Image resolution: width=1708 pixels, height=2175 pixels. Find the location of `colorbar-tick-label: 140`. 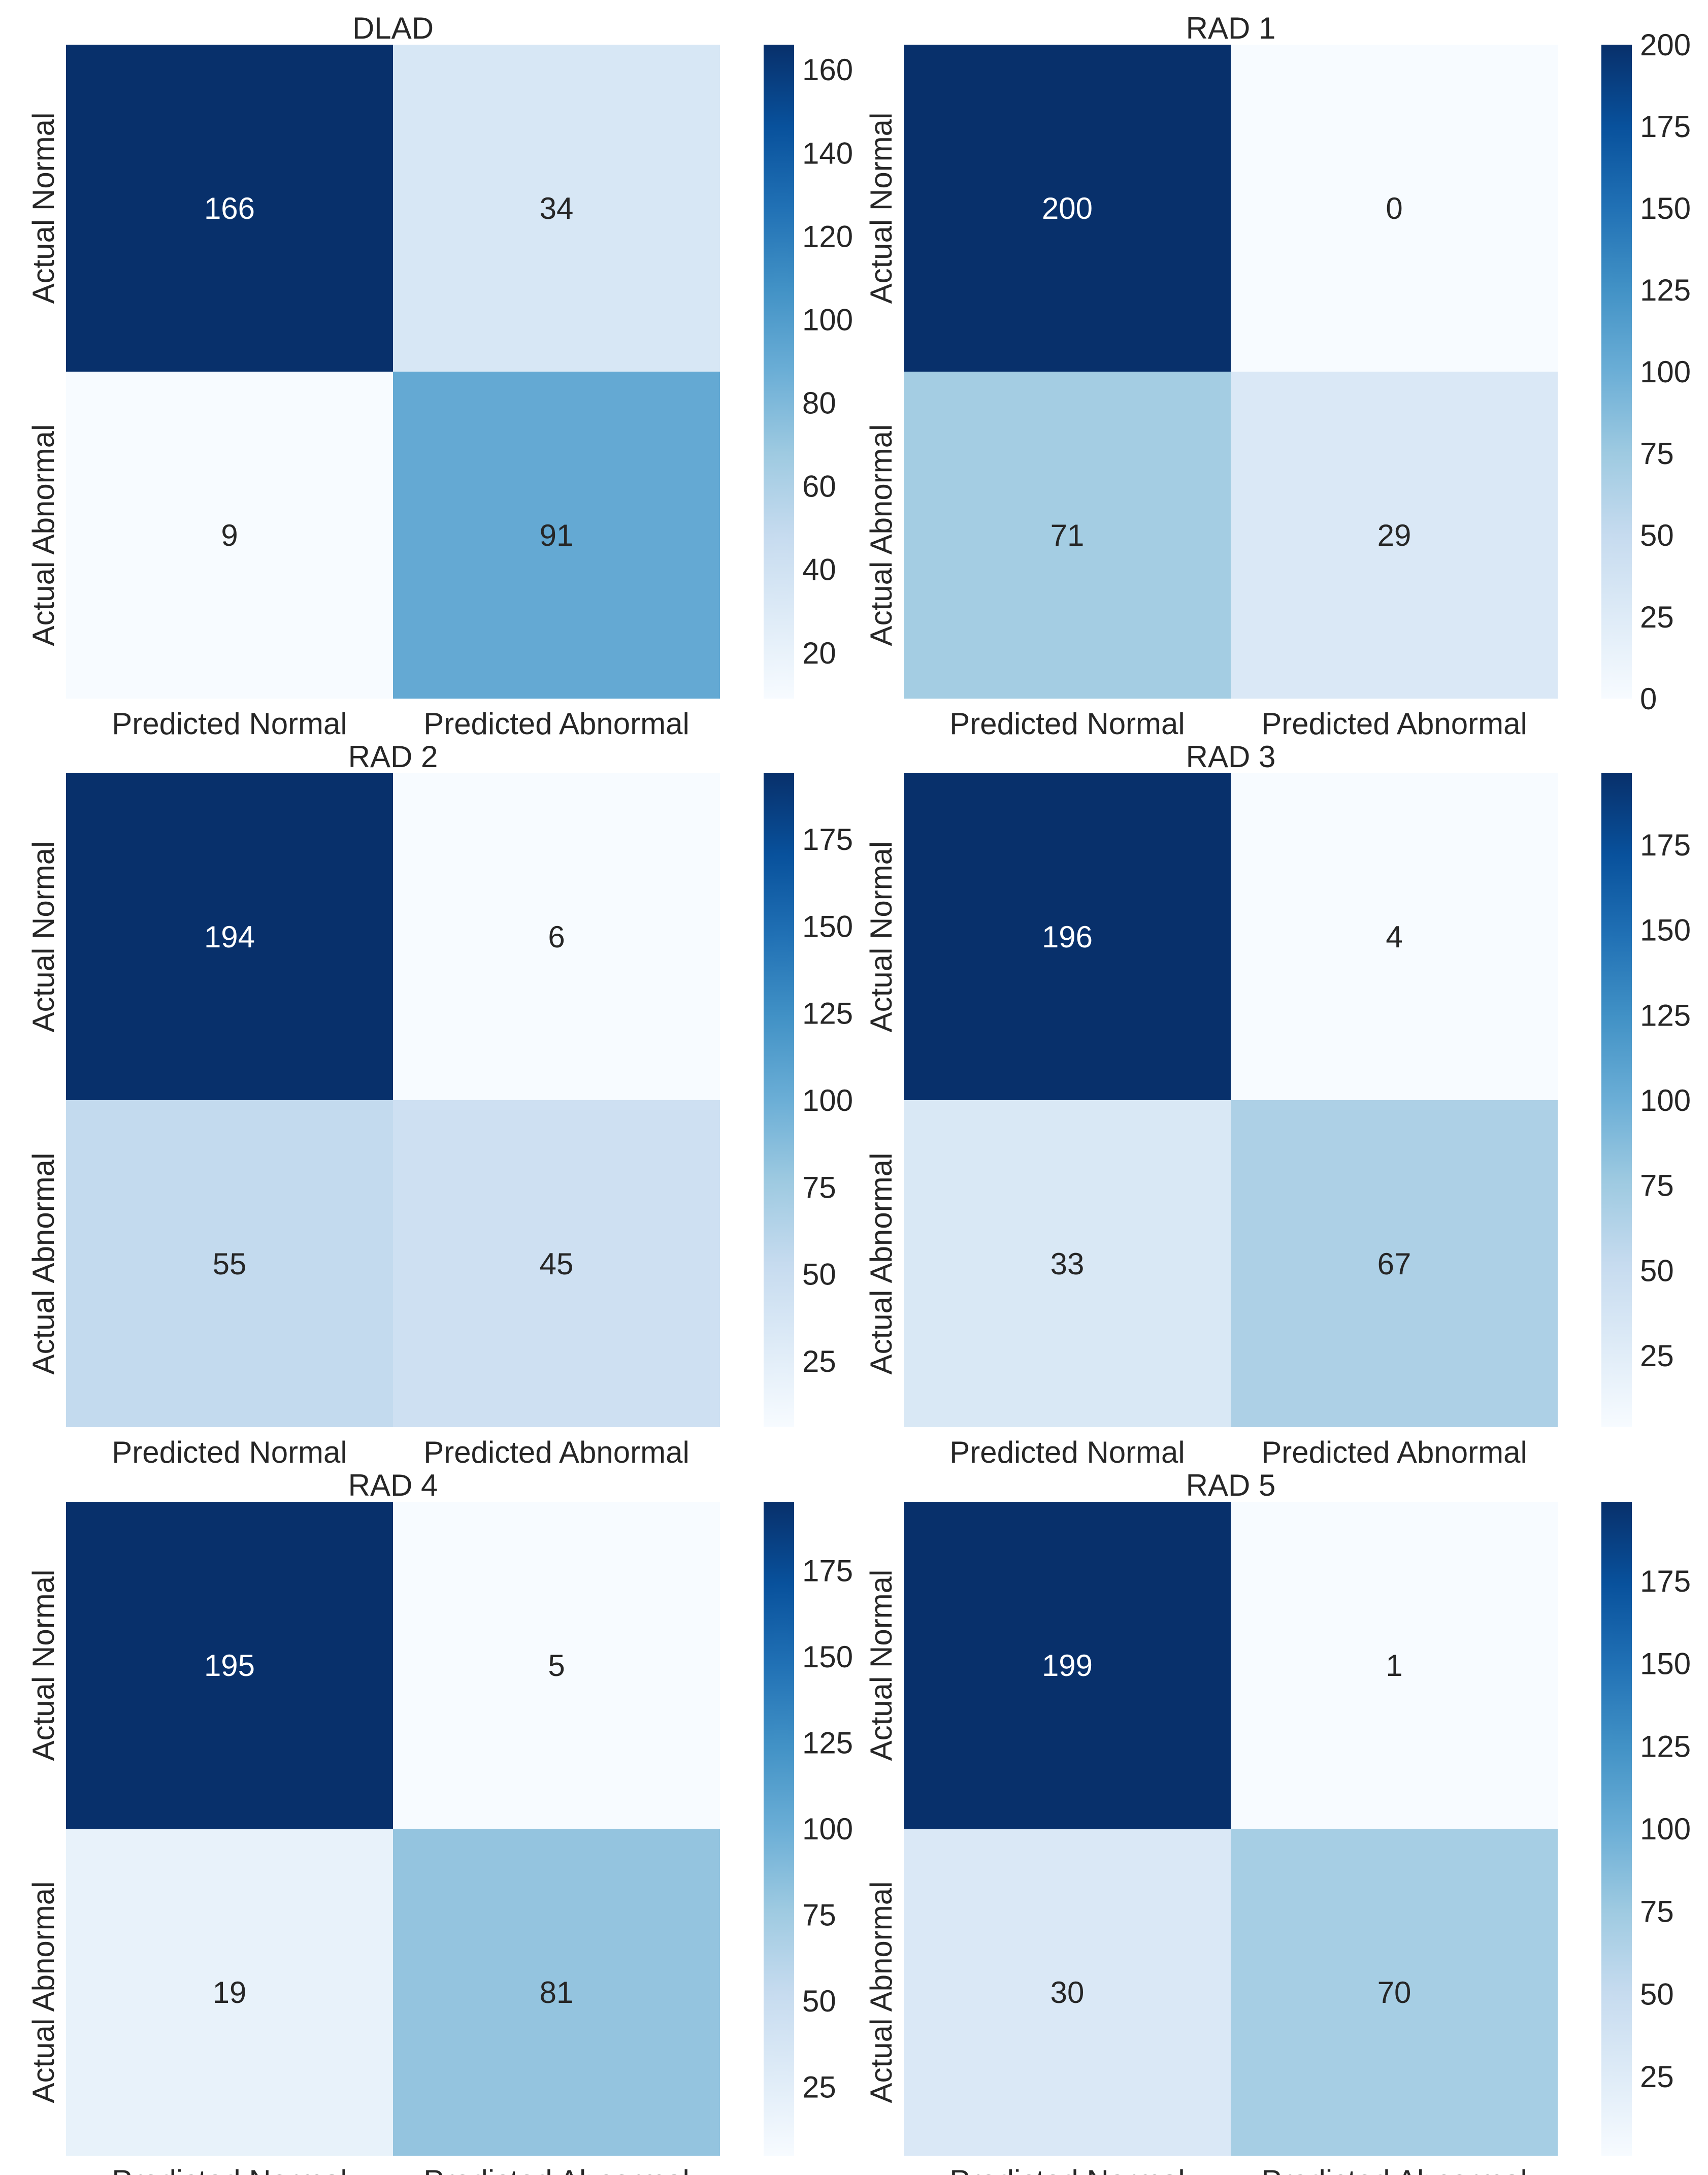

colorbar-tick-label: 140 is located at coordinates (828, 153).